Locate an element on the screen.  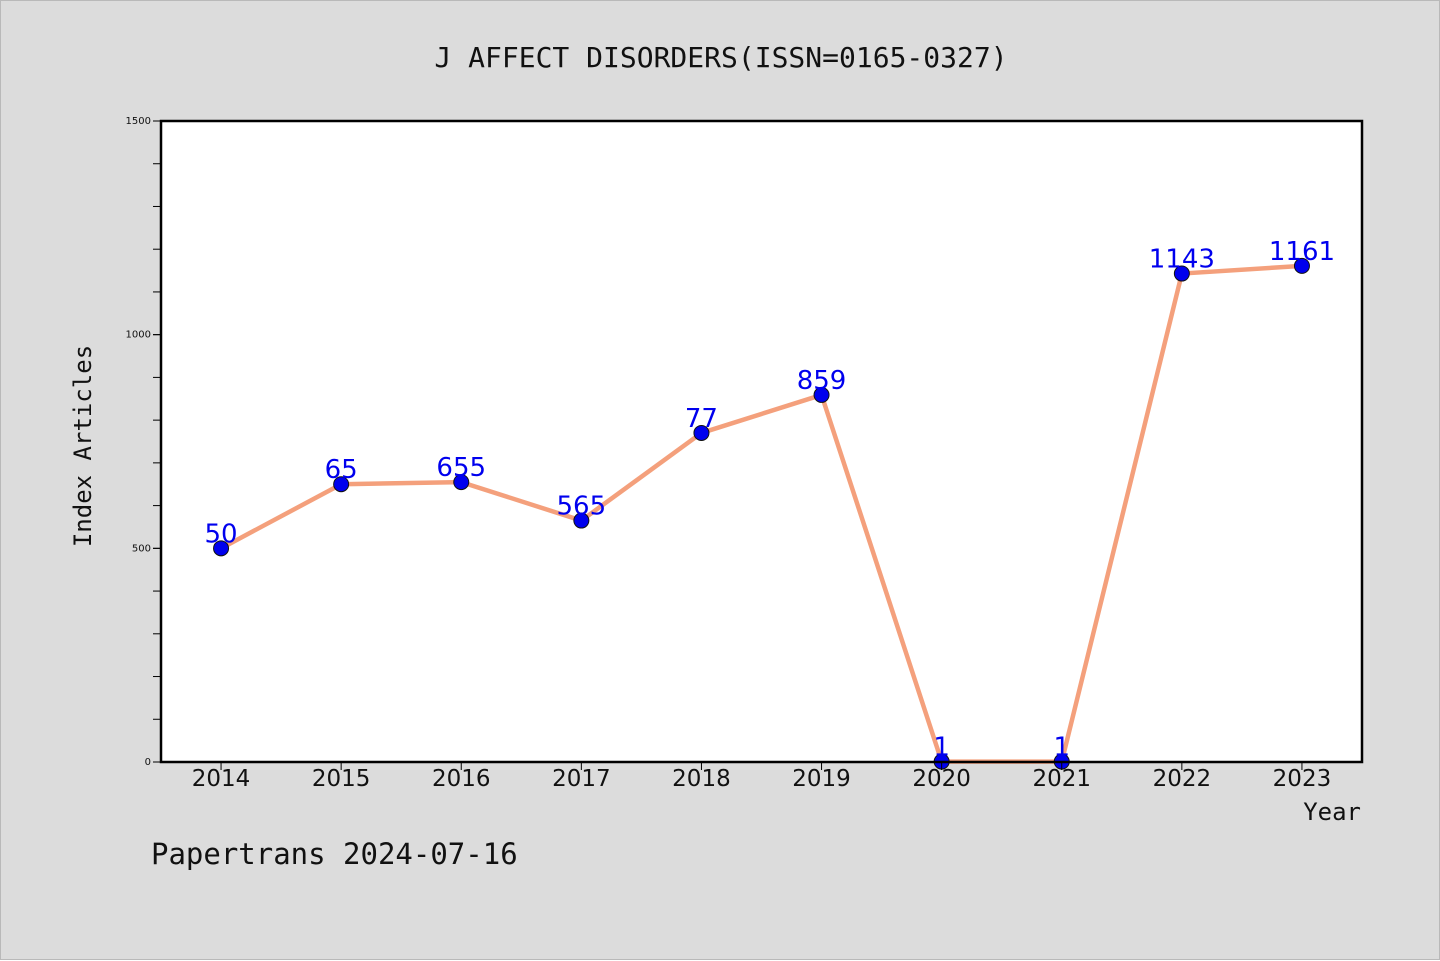
x-axis-label: Year is located at coordinates (1332, 812).